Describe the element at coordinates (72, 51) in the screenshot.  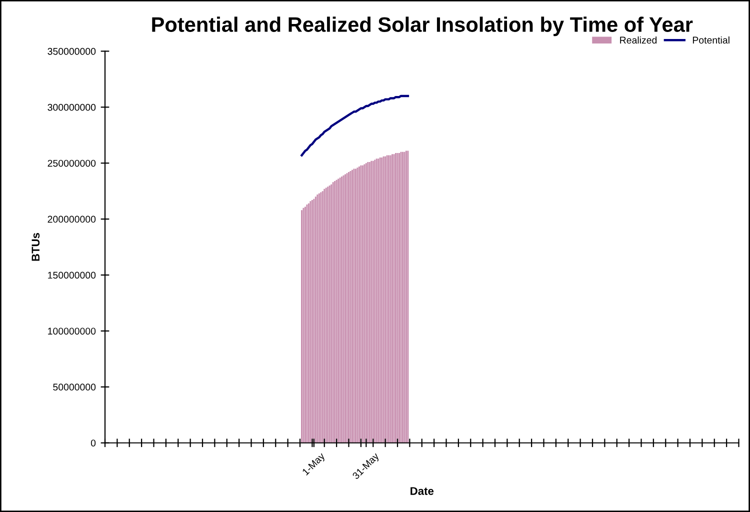
I see `y-tick-label: 350000000` at that location.